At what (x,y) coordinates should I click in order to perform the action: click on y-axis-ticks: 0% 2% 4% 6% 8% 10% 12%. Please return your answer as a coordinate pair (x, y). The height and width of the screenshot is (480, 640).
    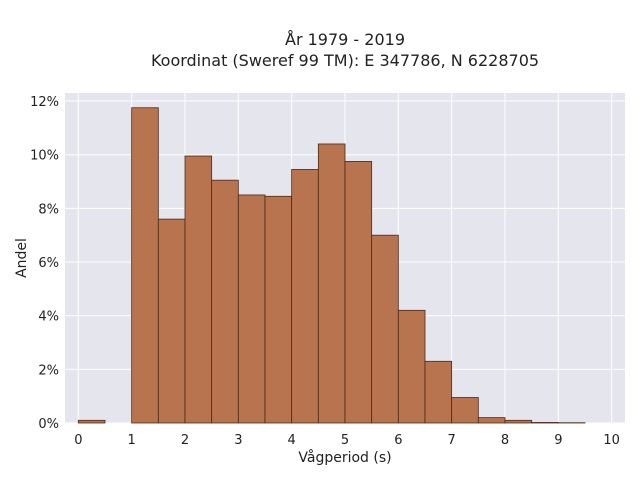
    Looking at the image, I should click on (44, 263).